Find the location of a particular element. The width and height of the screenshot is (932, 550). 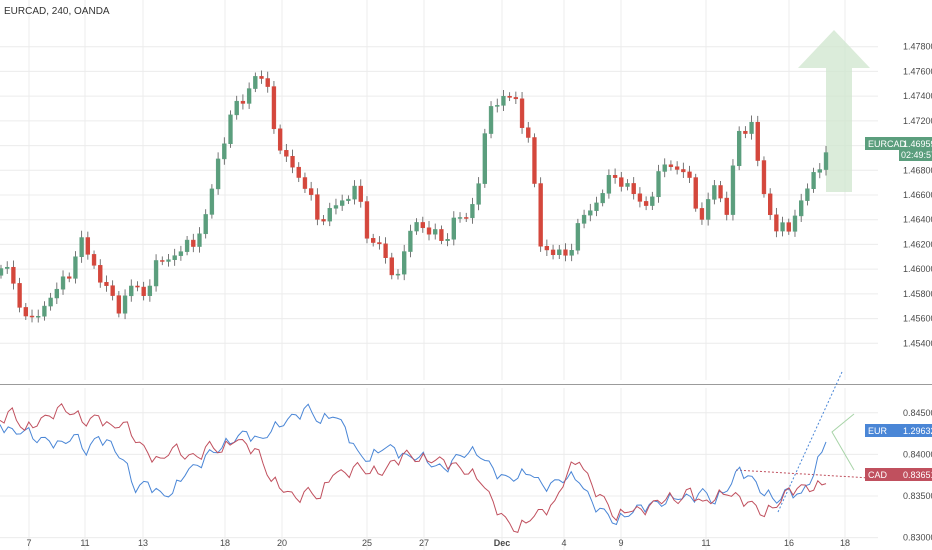

eurcad-price-tag-symbol: EURCAD is located at coordinates (887, 144).